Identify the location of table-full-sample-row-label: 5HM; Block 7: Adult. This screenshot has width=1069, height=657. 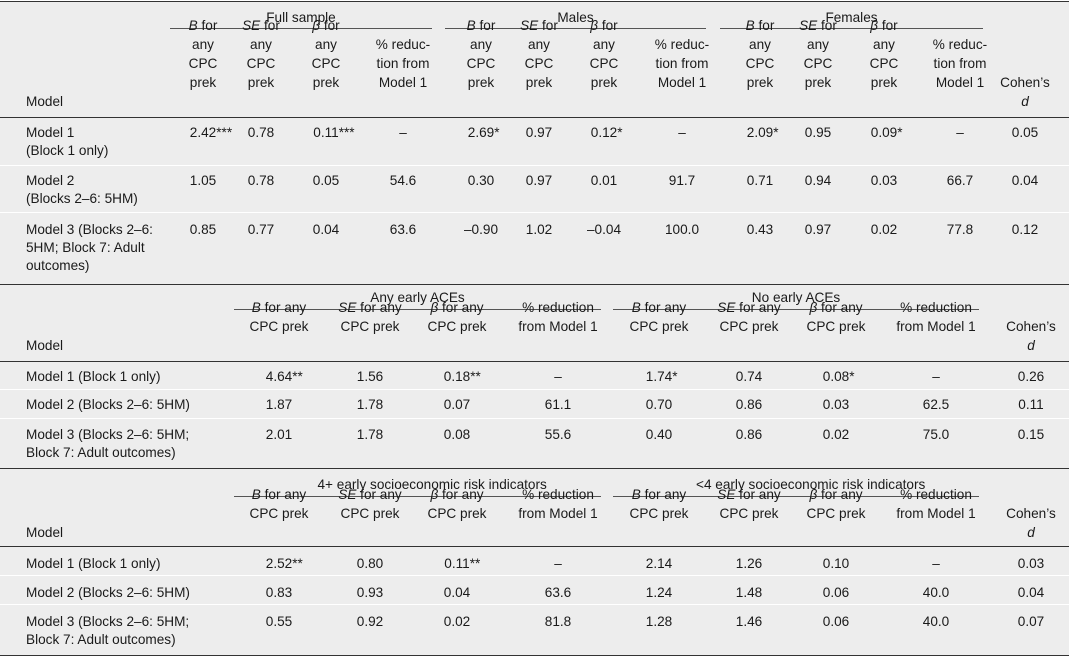
(85, 247).